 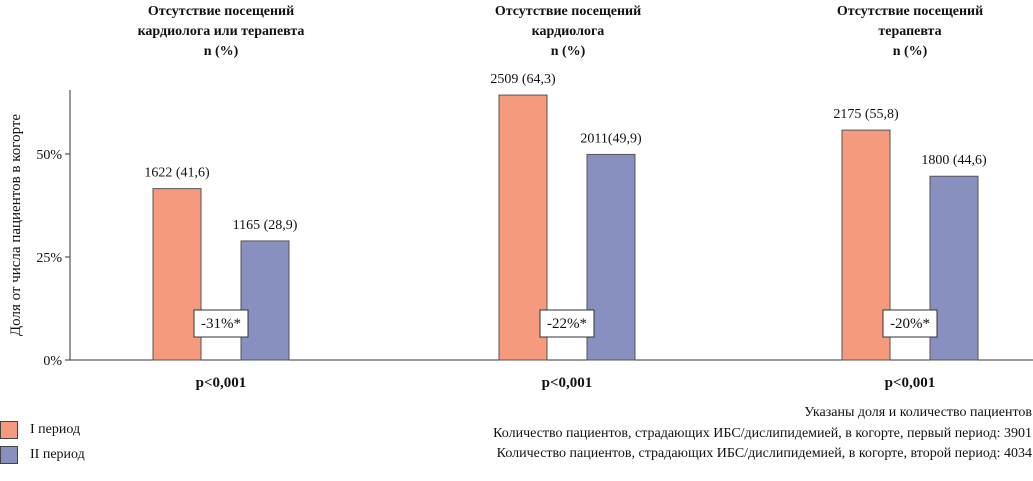 What do you see at coordinates (265, 225) in the screenshot?
I see `data-label-2-1: 1165 (28,9)` at bounding box center [265, 225].